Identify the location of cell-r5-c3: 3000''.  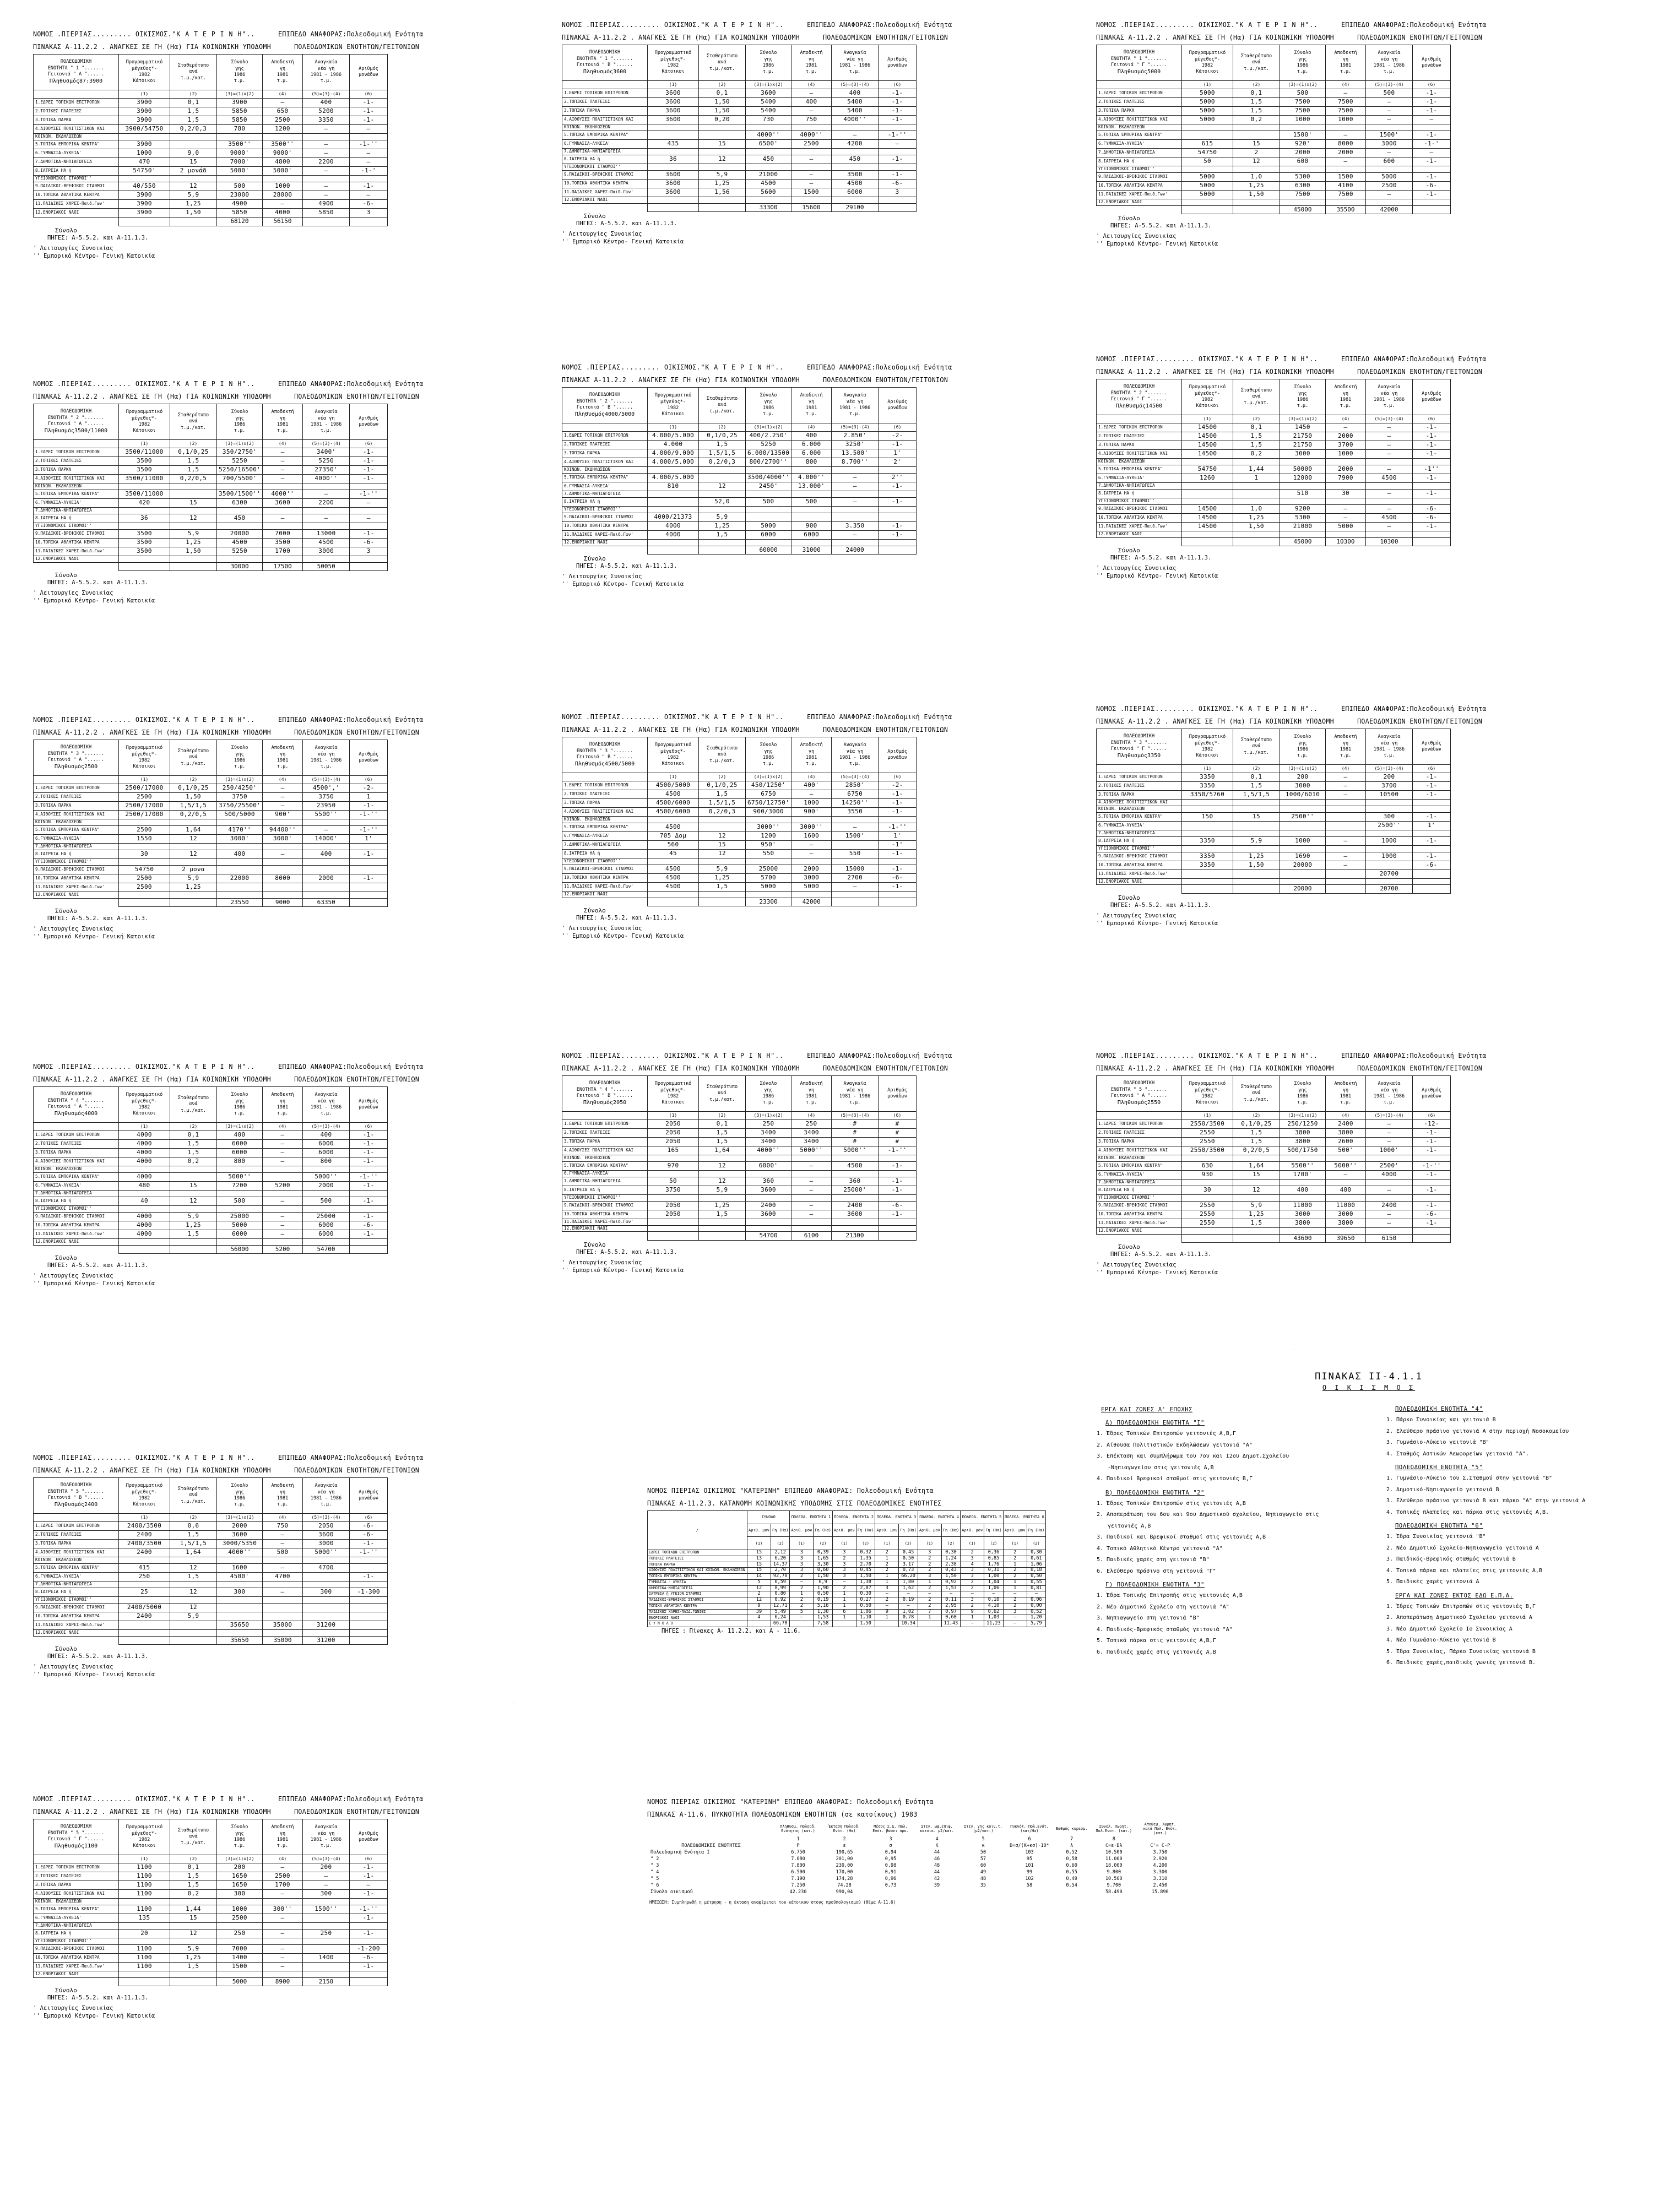
(768, 827).